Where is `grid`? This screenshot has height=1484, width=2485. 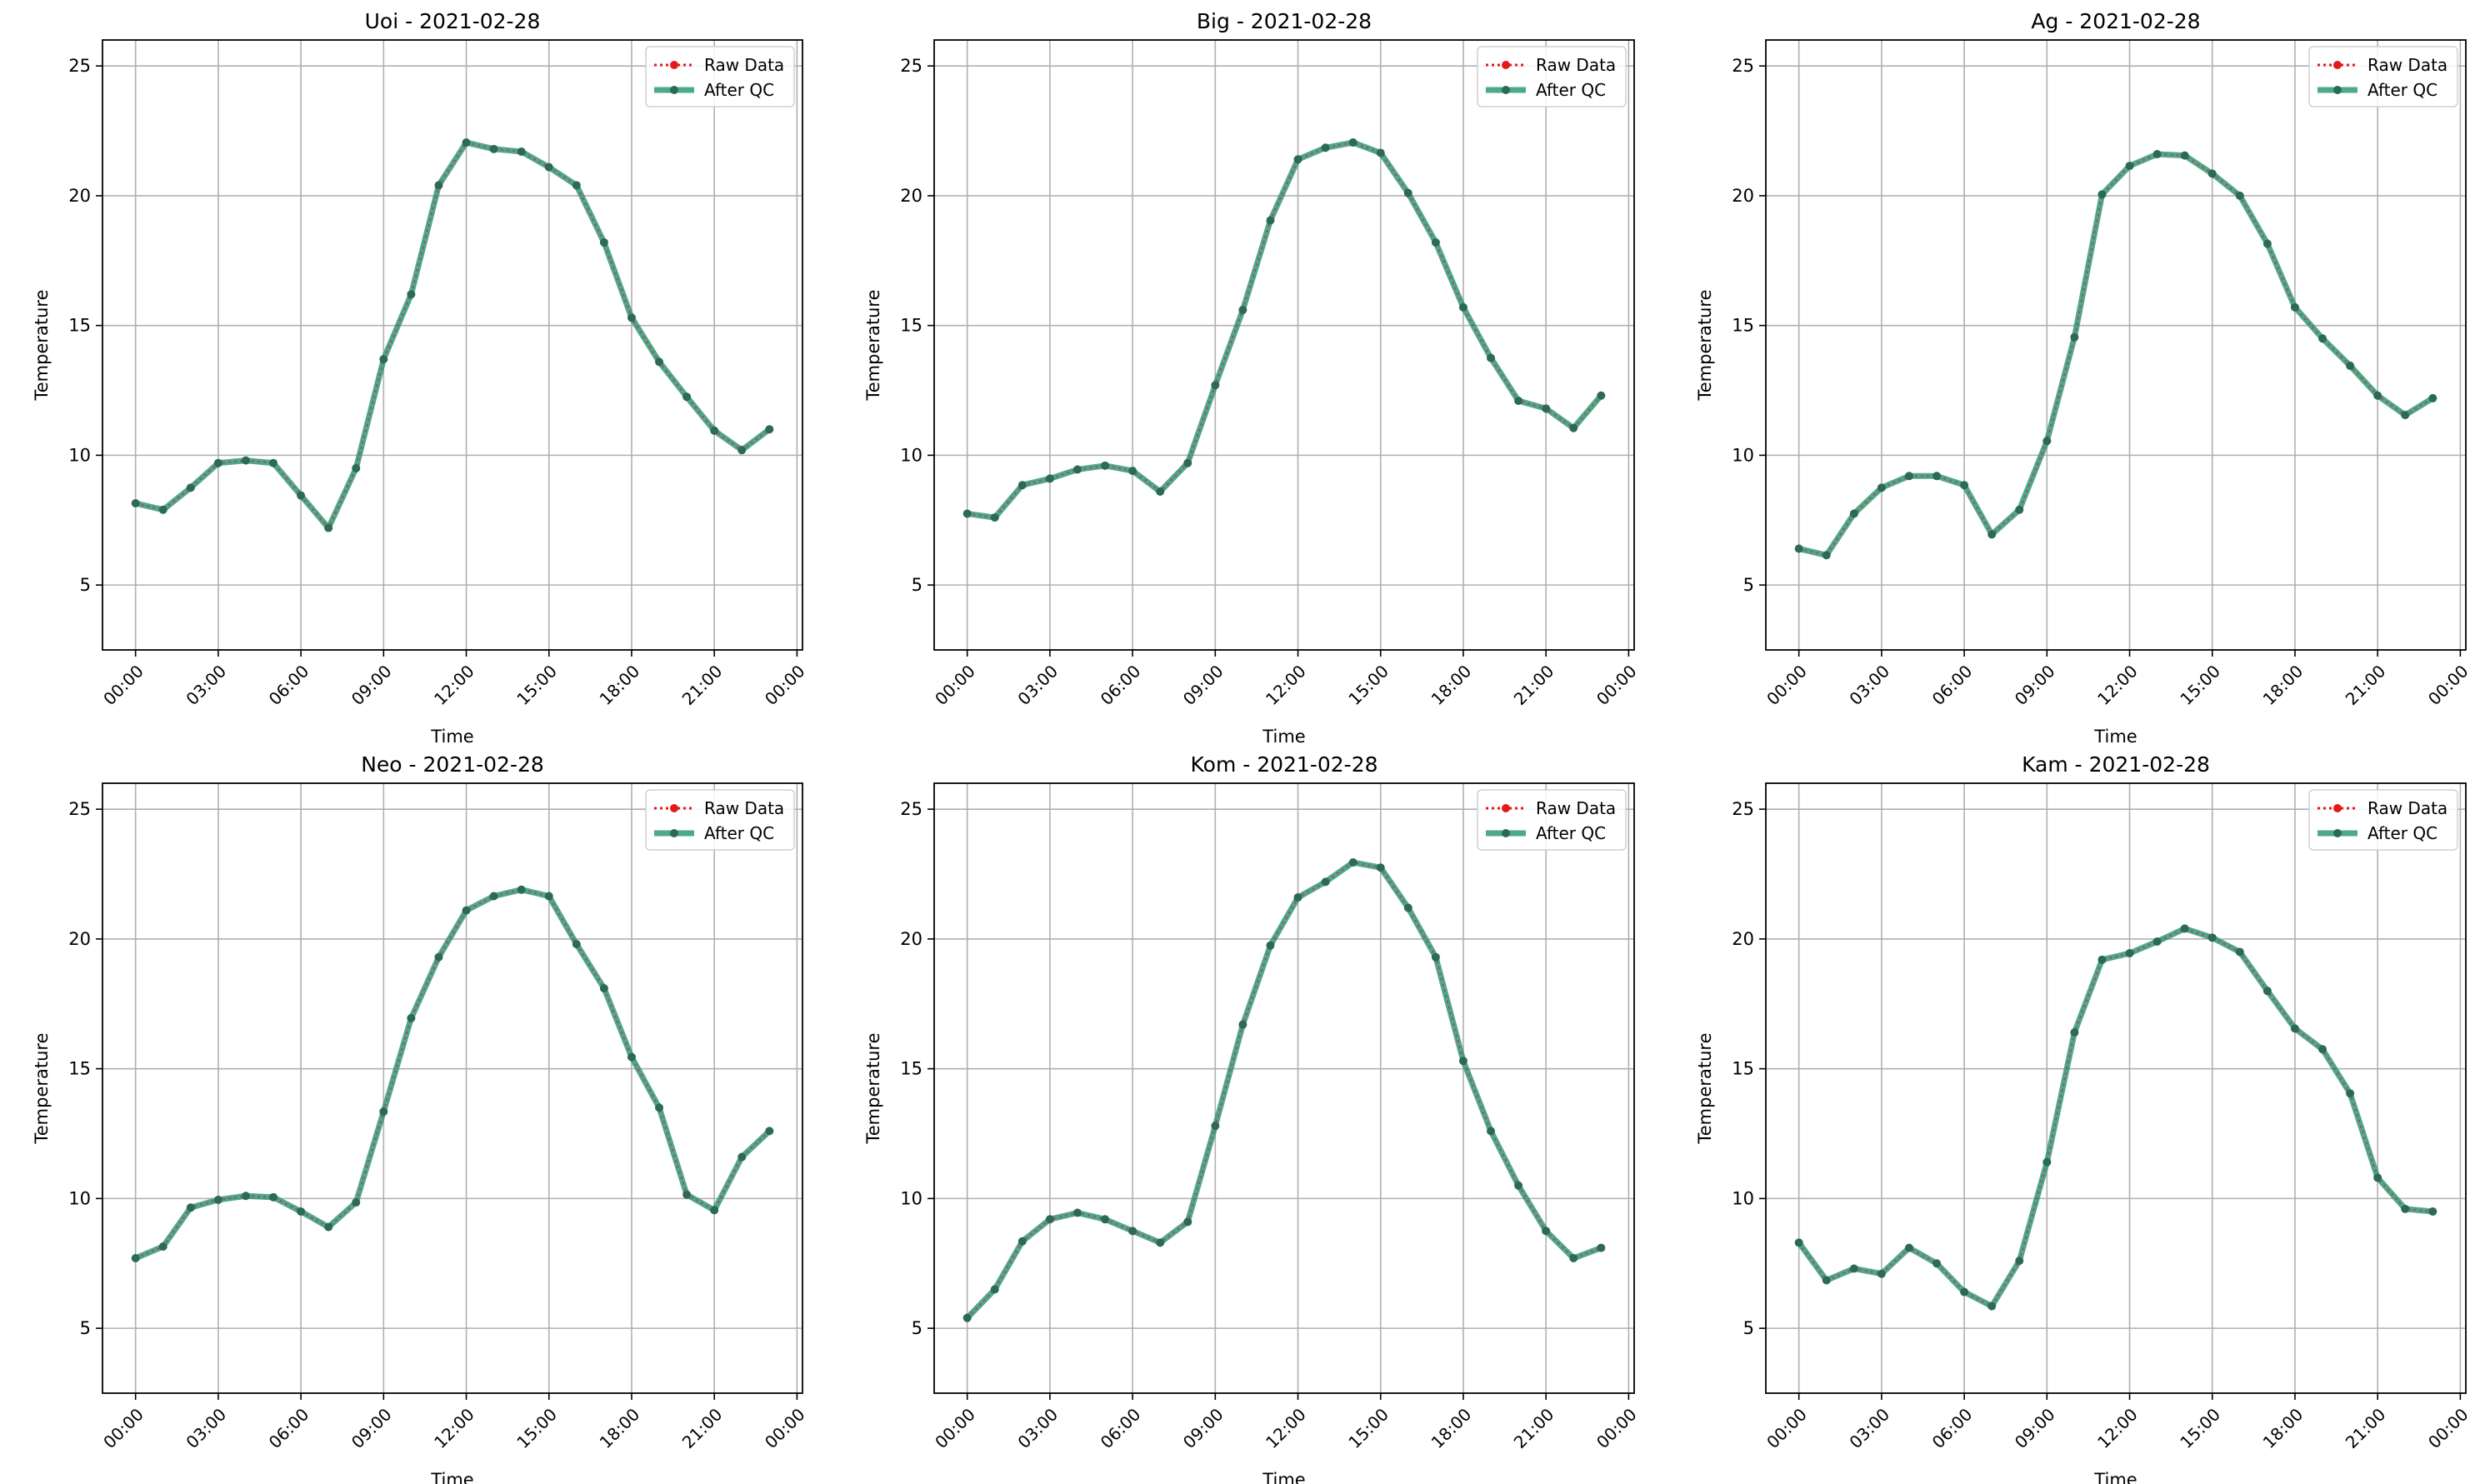
grid is located at coordinates (1284, 345).